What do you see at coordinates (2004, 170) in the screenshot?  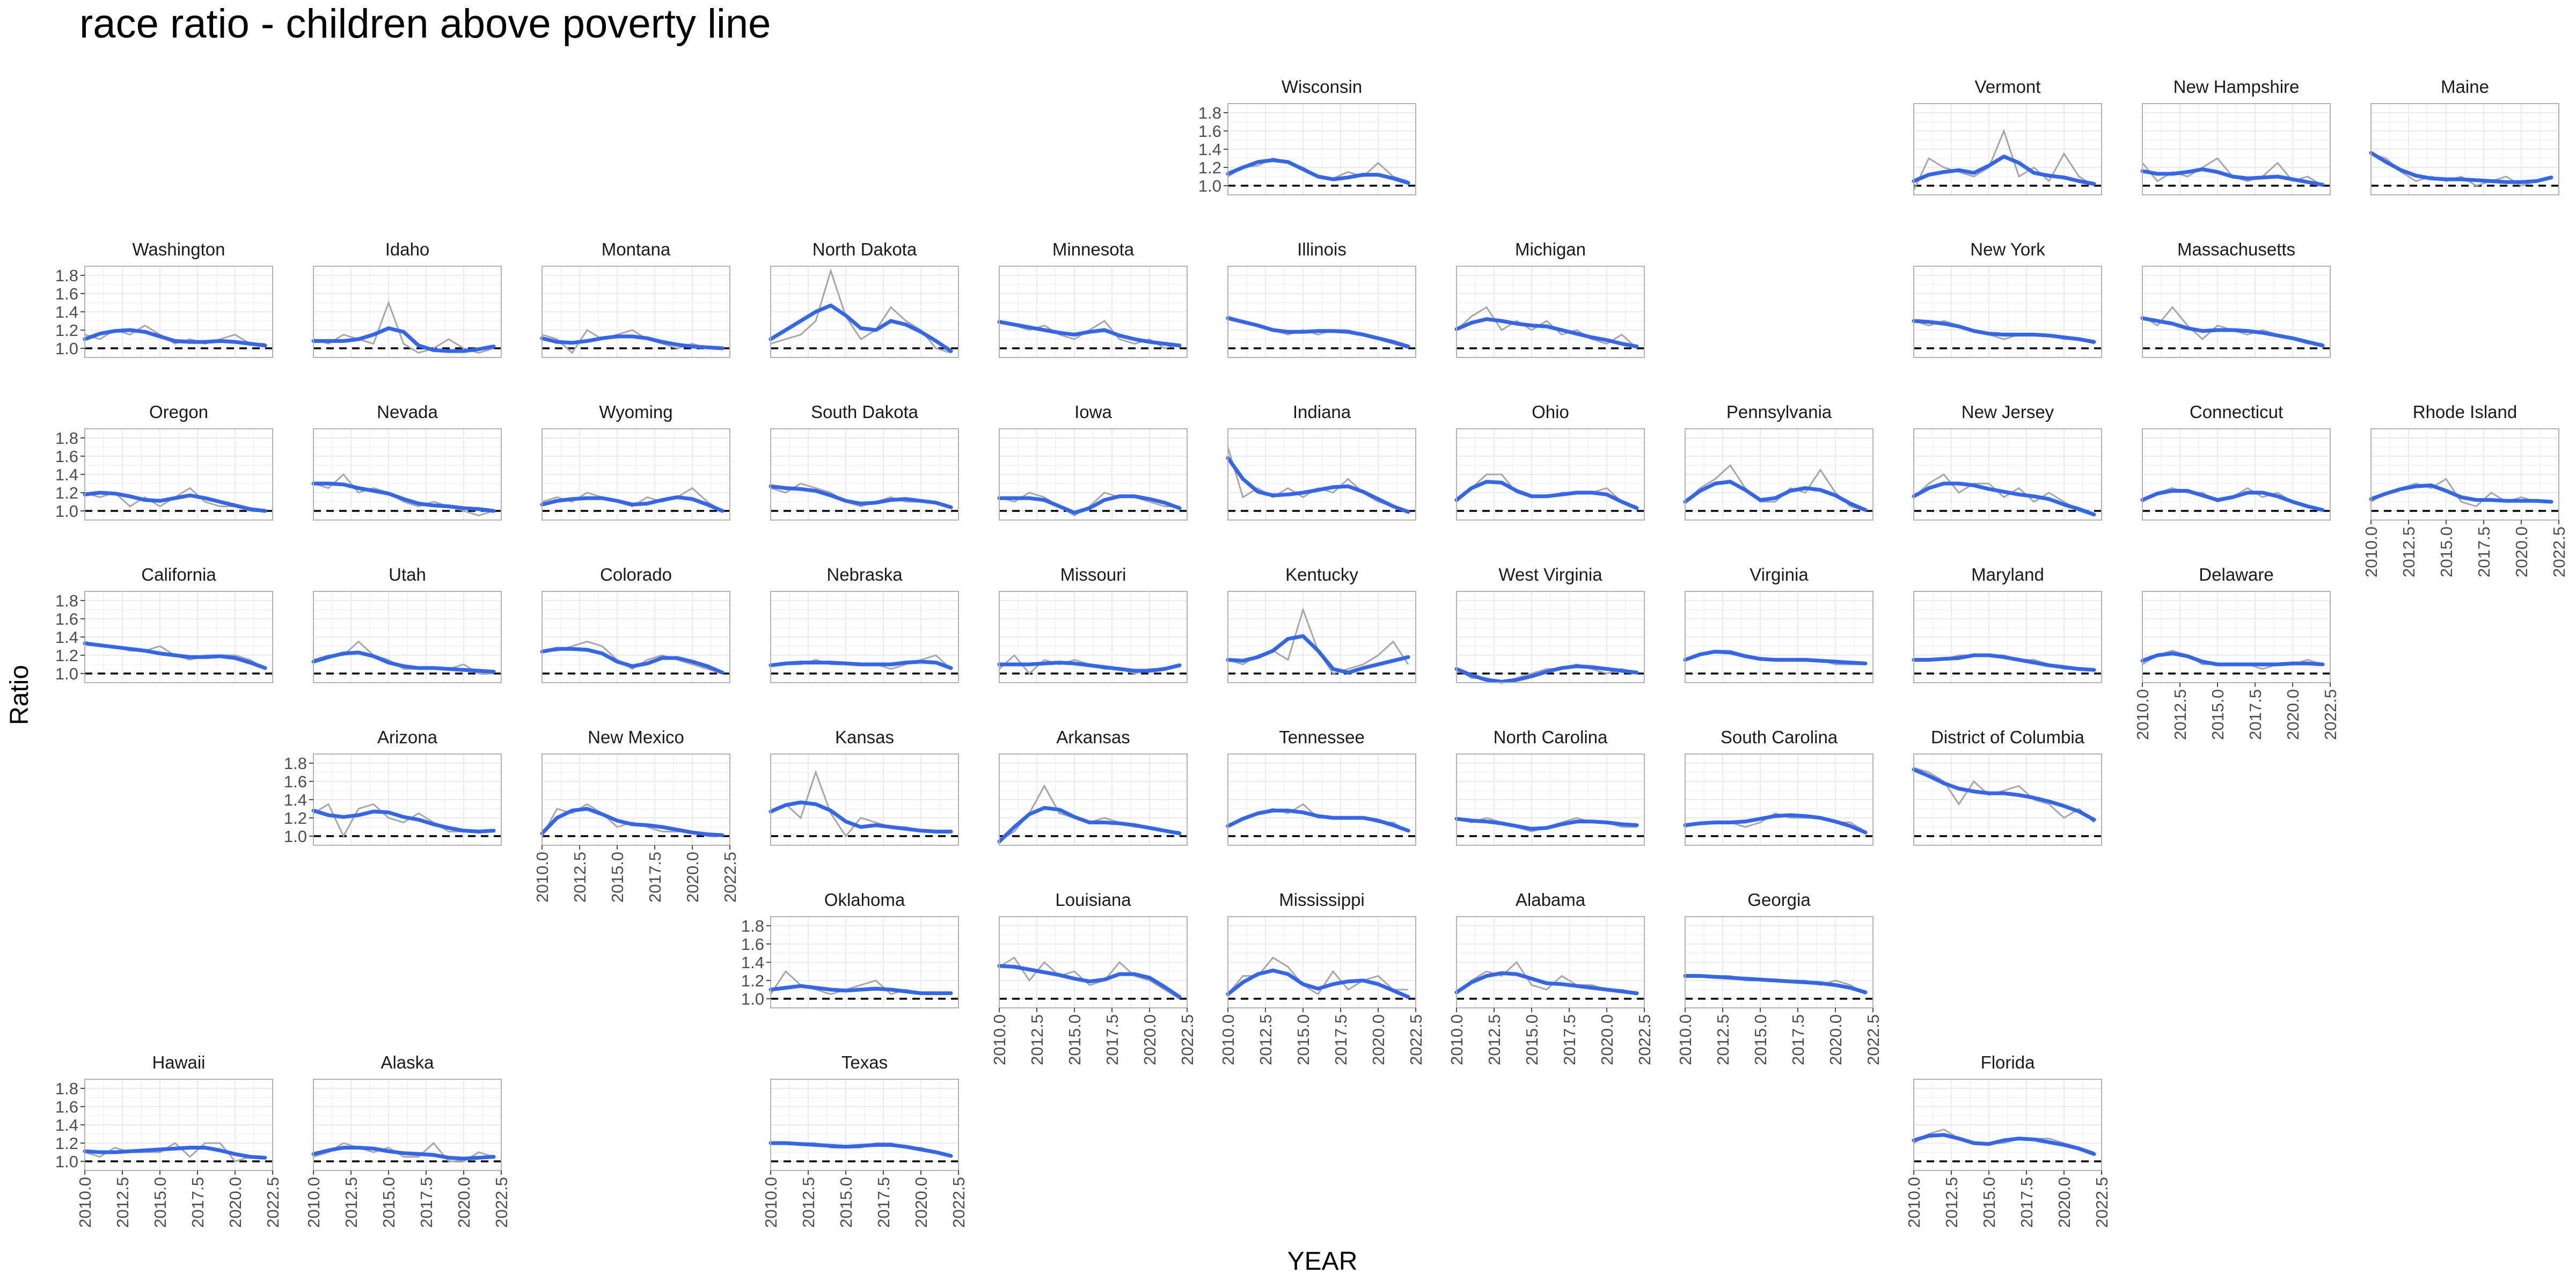 I see `smooth-line-vermont` at bounding box center [2004, 170].